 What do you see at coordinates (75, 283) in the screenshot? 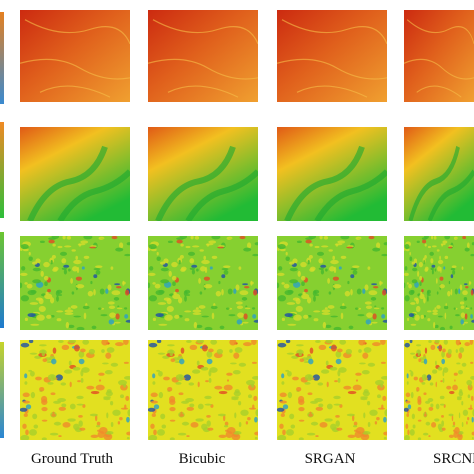
I see `texture-map-ground-truth` at bounding box center [75, 283].